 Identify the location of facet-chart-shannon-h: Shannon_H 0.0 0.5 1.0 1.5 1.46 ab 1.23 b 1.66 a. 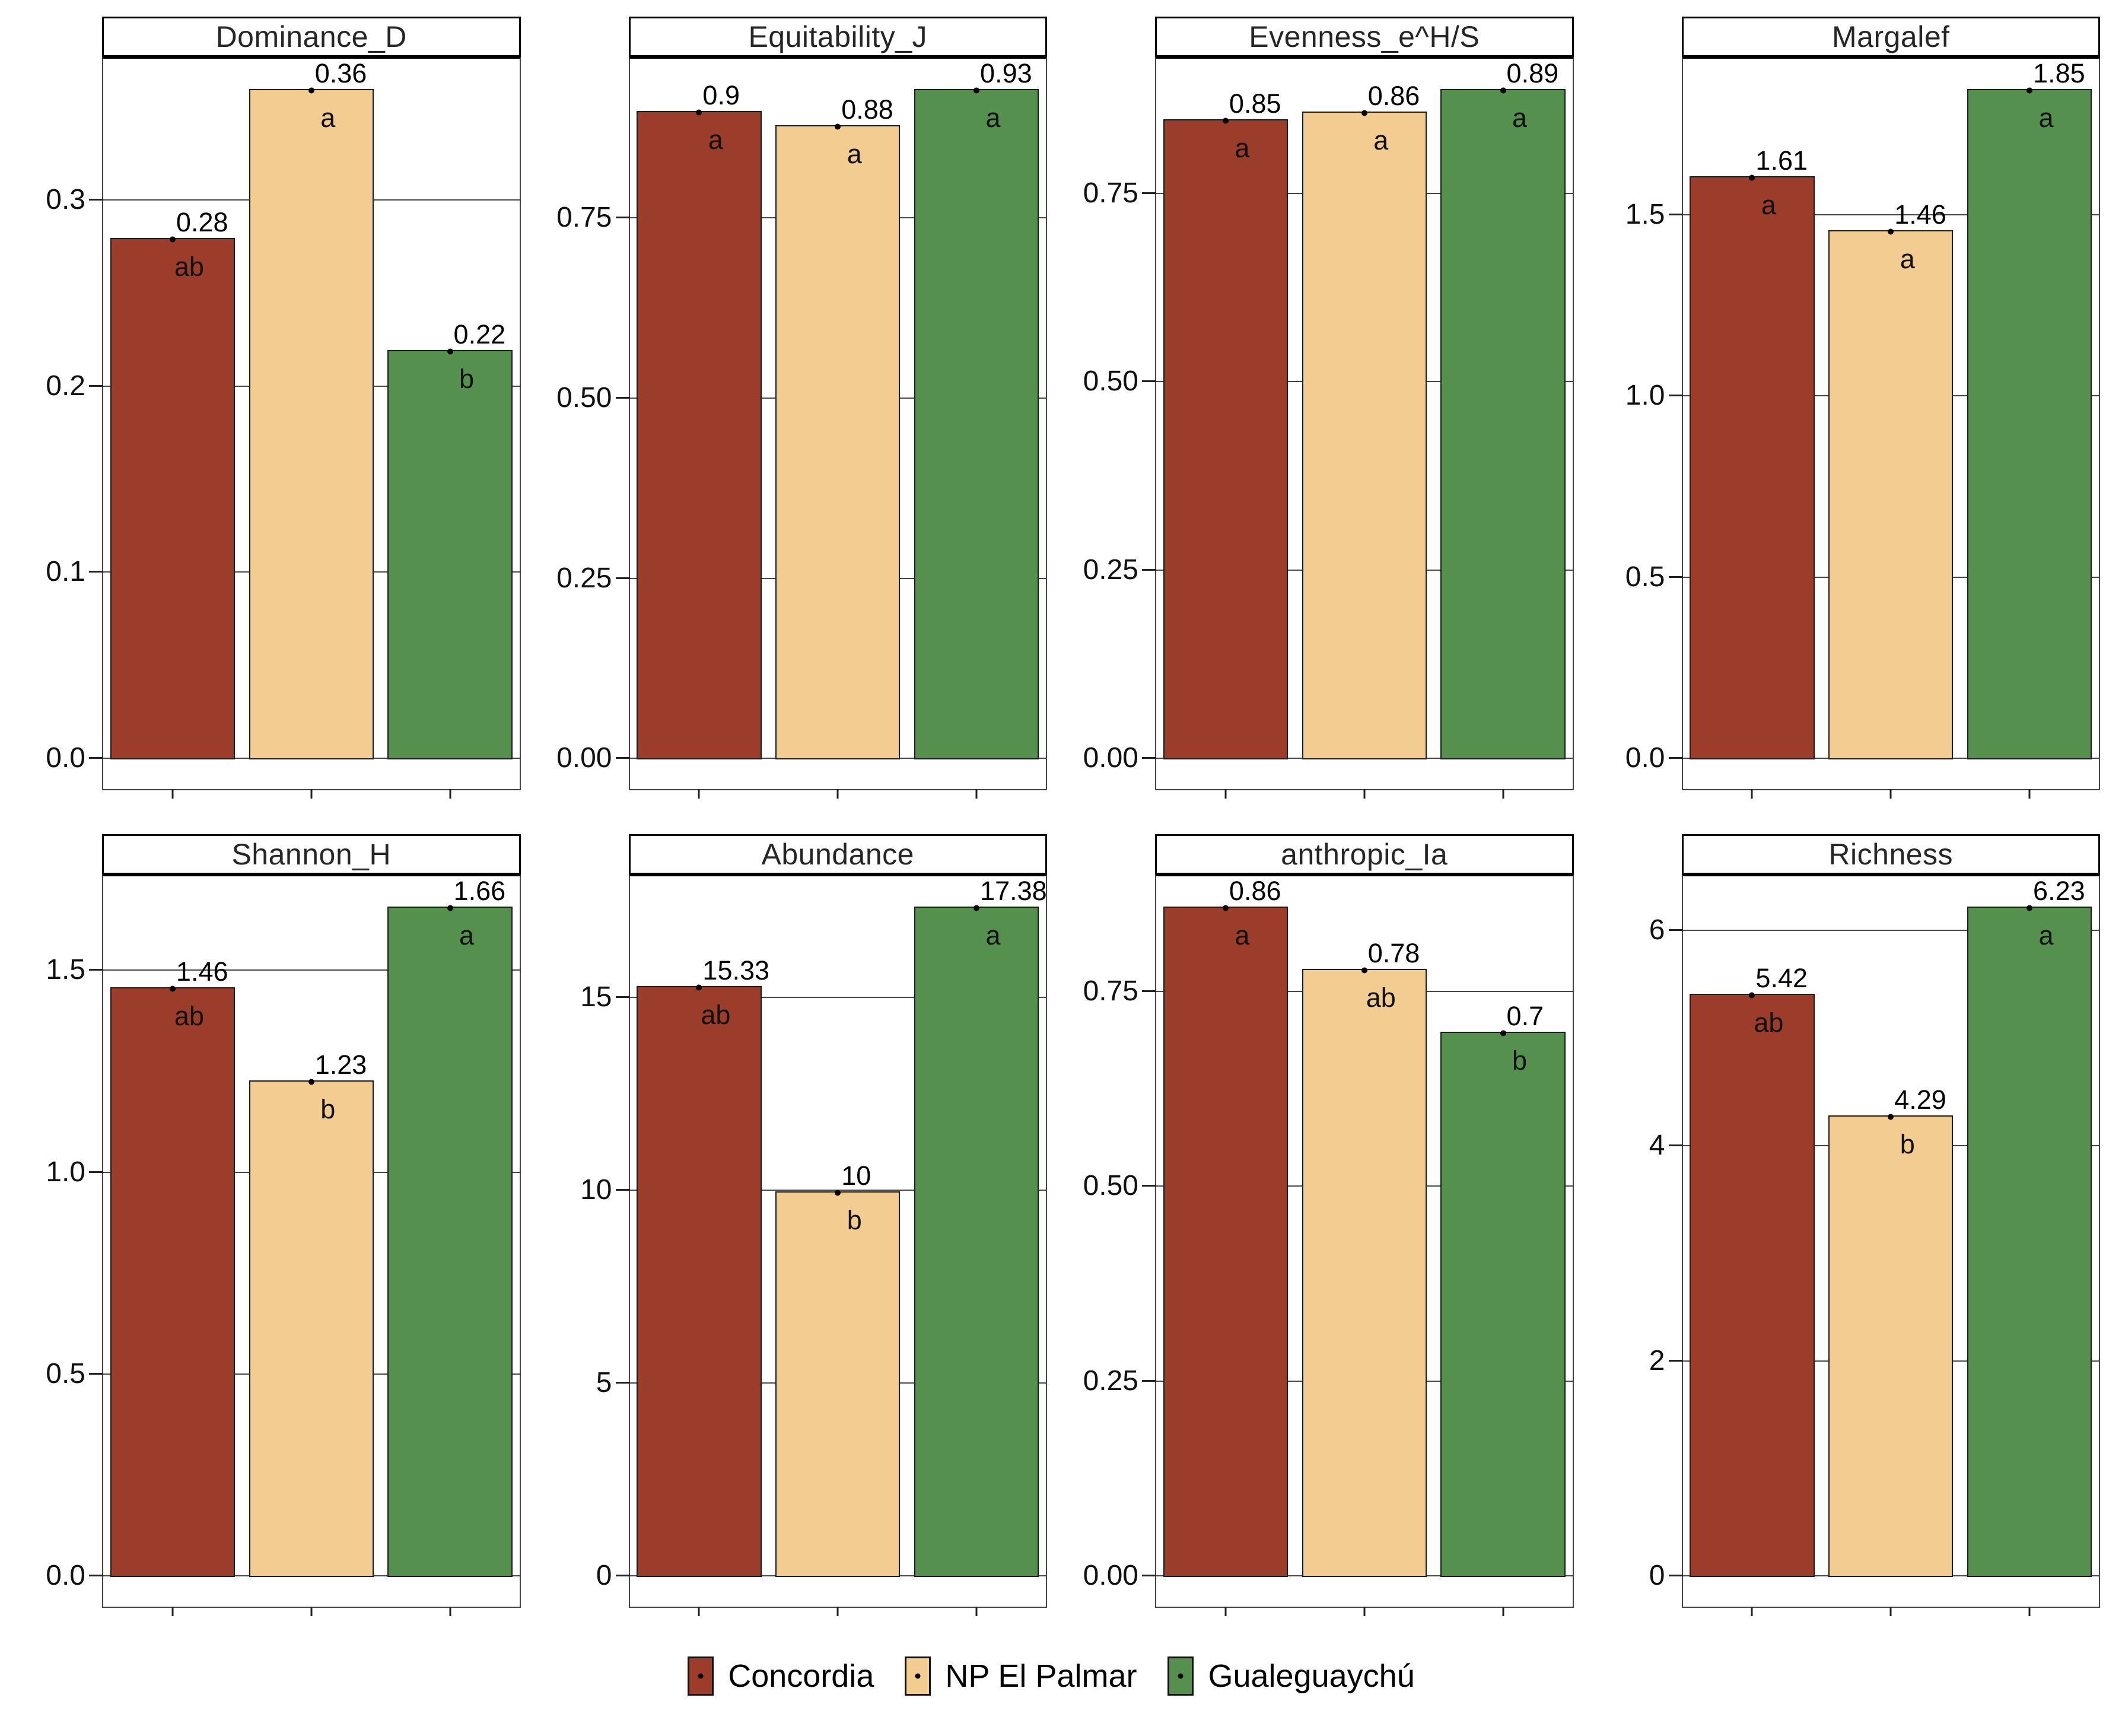
(262, 1225).